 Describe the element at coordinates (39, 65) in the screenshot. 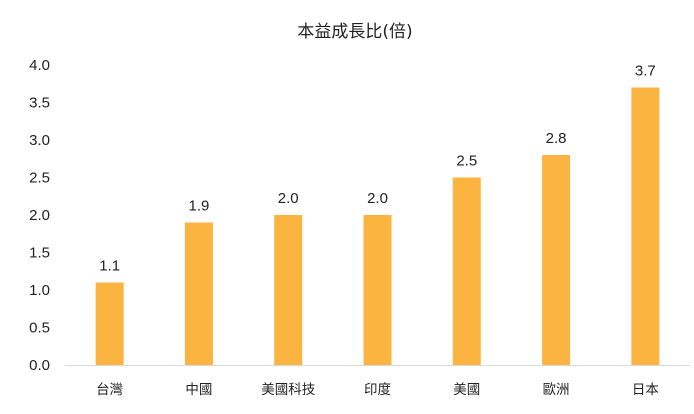

I see `y-tick-label: 4.0` at that location.